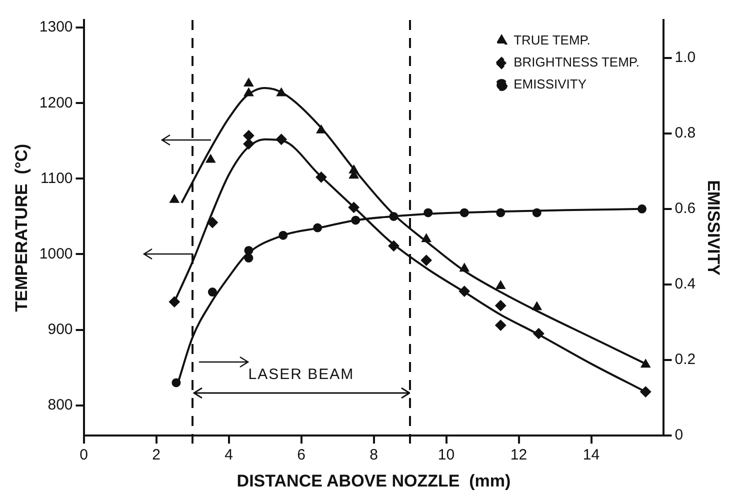  I want to click on x-tick-label: 0, so click(84, 455).